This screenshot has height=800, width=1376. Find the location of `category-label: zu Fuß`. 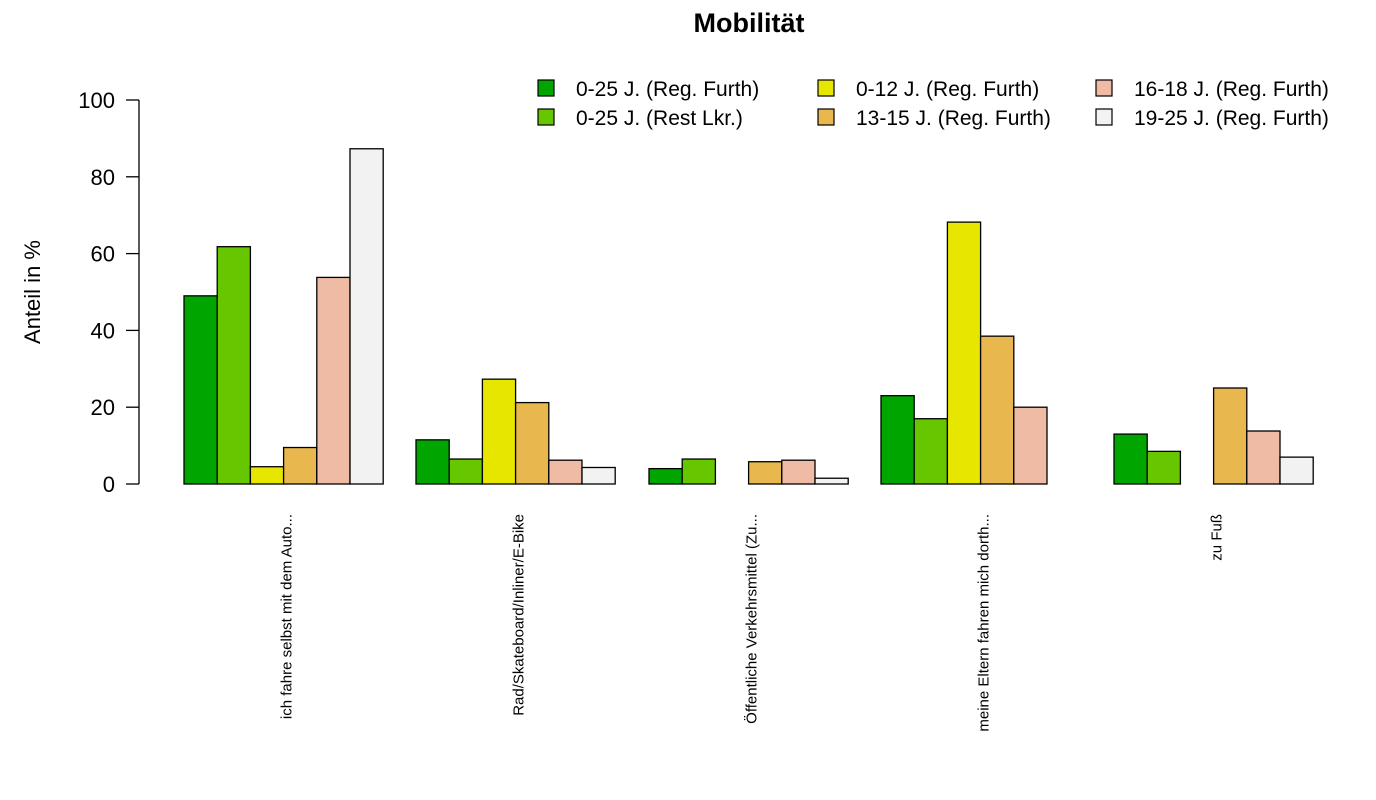

category-label: zu Fuß is located at coordinates (1217, 537).